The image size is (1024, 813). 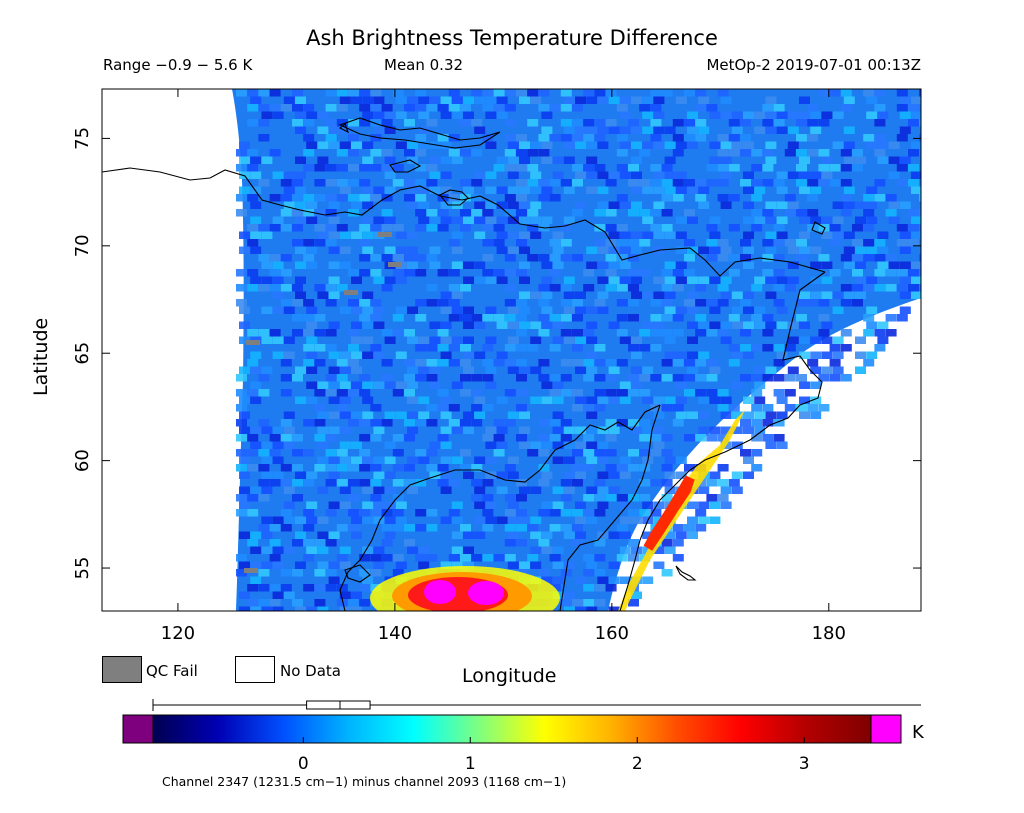 I want to click on y-axis-label: Latitude, so click(x=41, y=356).